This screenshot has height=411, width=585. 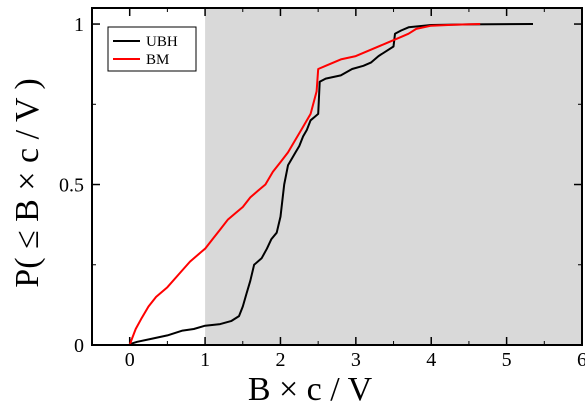 What do you see at coordinates (157, 60) in the screenshot?
I see `legend-label-bm: BM` at bounding box center [157, 60].